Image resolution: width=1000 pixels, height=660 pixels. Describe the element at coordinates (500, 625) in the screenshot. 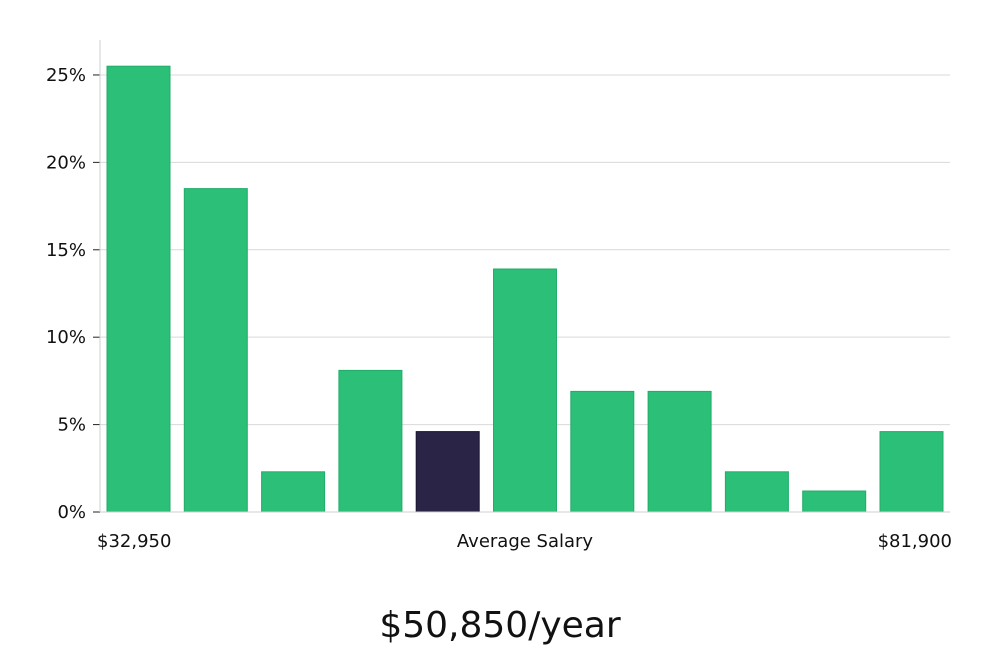

I see `average-salary-headline: $50,850/year` at that location.